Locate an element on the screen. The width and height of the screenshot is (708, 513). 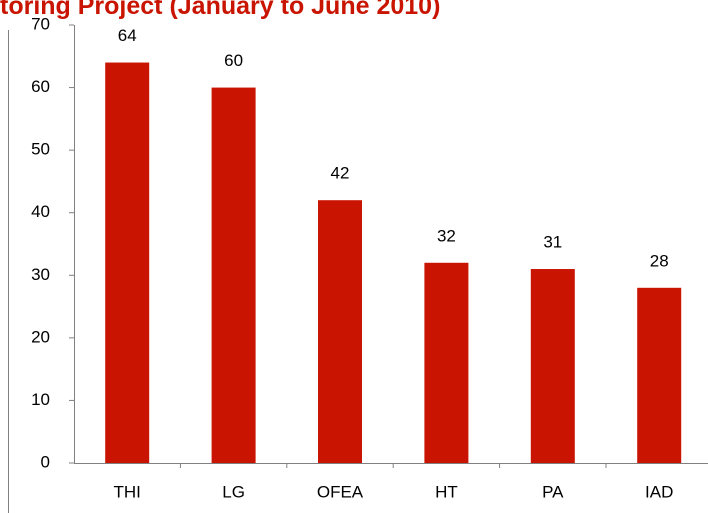
x-tick-label: OFEA is located at coordinates (340, 491).